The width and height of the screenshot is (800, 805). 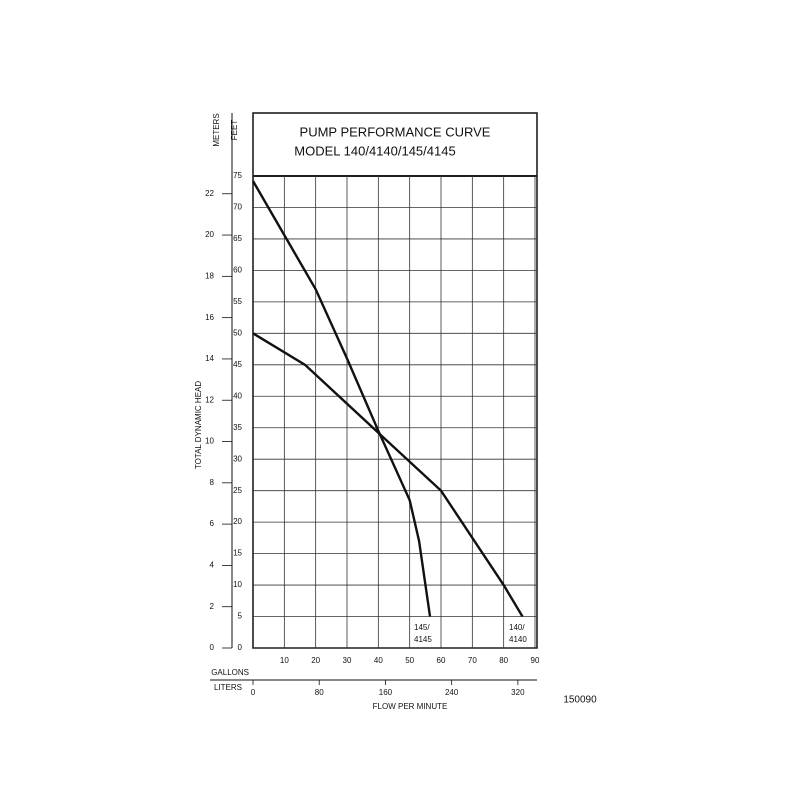 What do you see at coordinates (237, 427) in the screenshot?
I see `y-tick-label: 35` at bounding box center [237, 427].